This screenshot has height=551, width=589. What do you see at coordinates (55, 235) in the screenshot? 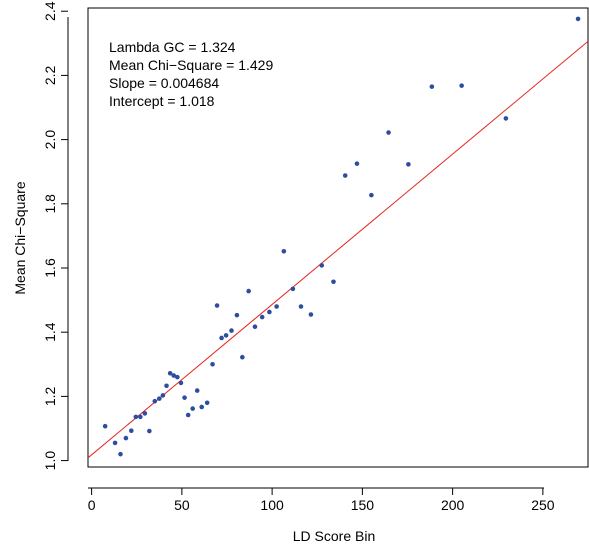
I see `y-ticks: 1.0 1.2 1.4 1.6 1.8 2.0 2.2 2.4` at bounding box center [55, 235].